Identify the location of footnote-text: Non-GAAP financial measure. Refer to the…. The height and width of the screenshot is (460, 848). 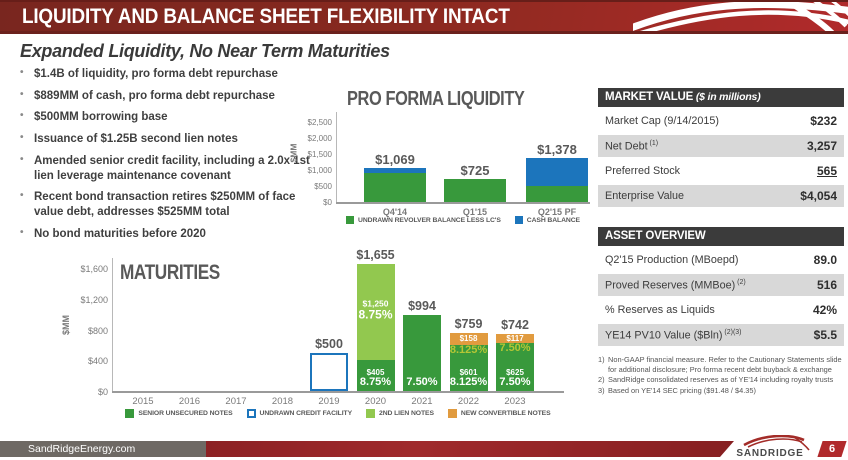
(725, 364).